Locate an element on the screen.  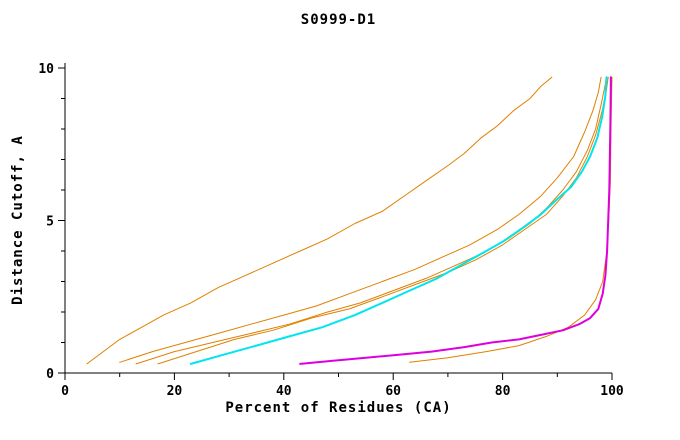
chart-title: S0999-D1 is located at coordinates (338, 20).